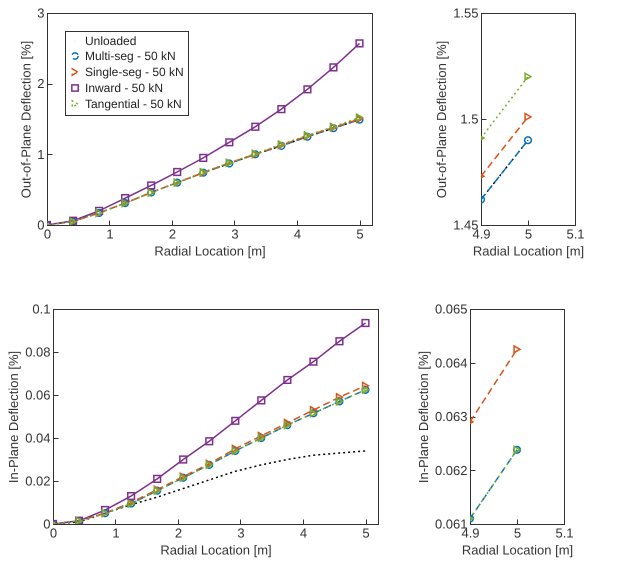 The height and width of the screenshot is (585, 619). What do you see at coordinates (451, 416) in the screenshot?
I see `y-tick-label: 0.063` at bounding box center [451, 416].